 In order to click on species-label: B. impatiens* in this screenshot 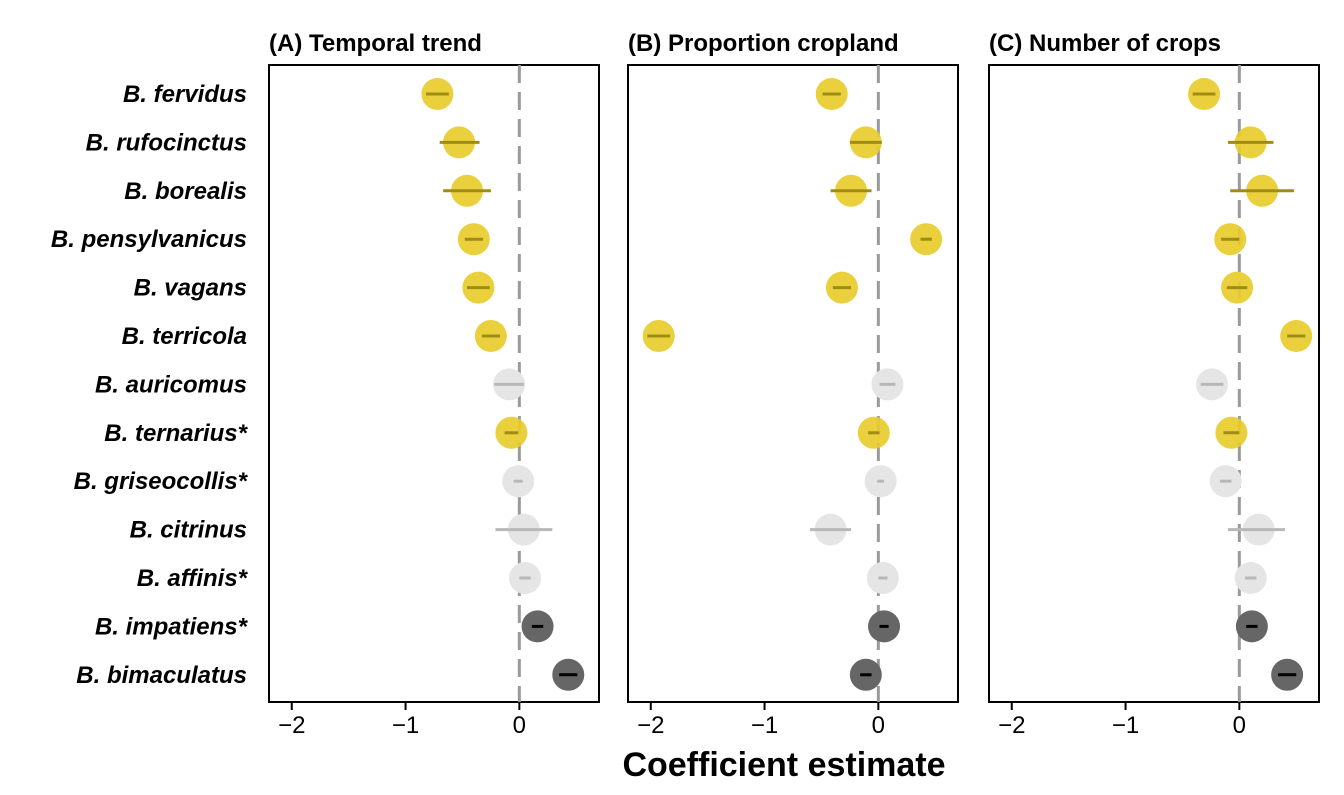, I will do `click(172, 626)`.